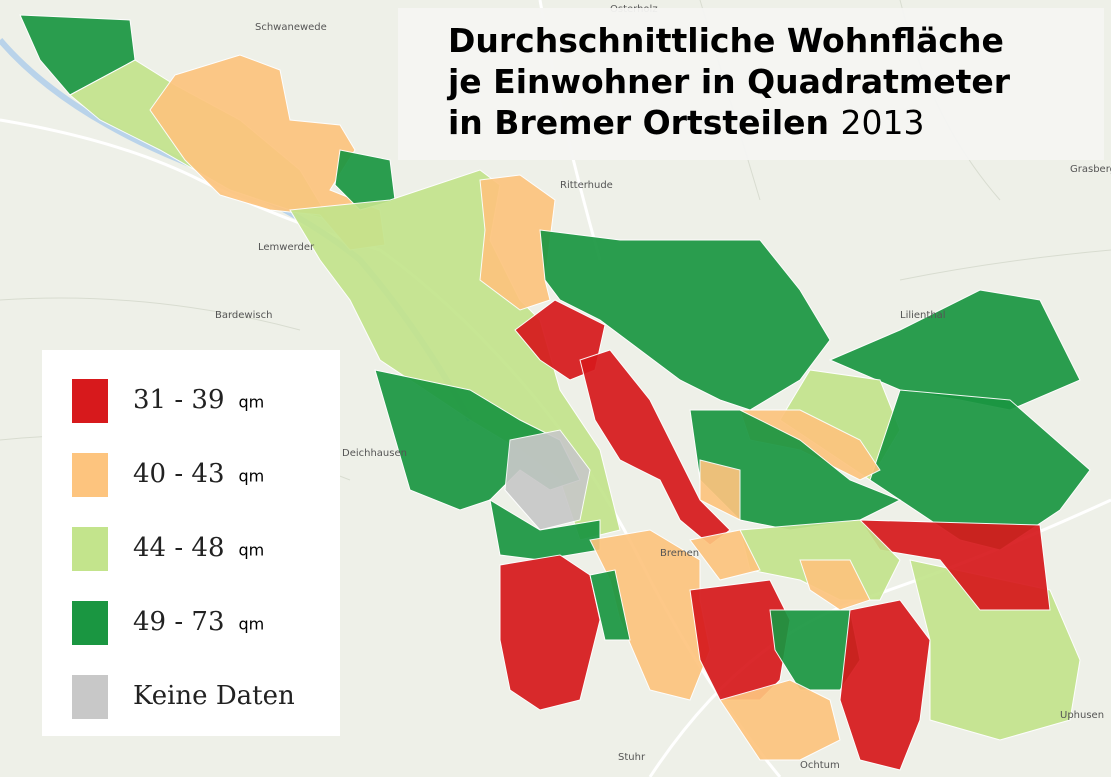 The width and height of the screenshot is (1111, 777). What do you see at coordinates (243, 315) in the screenshot?
I see `place-label: Bardewisch` at bounding box center [243, 315].